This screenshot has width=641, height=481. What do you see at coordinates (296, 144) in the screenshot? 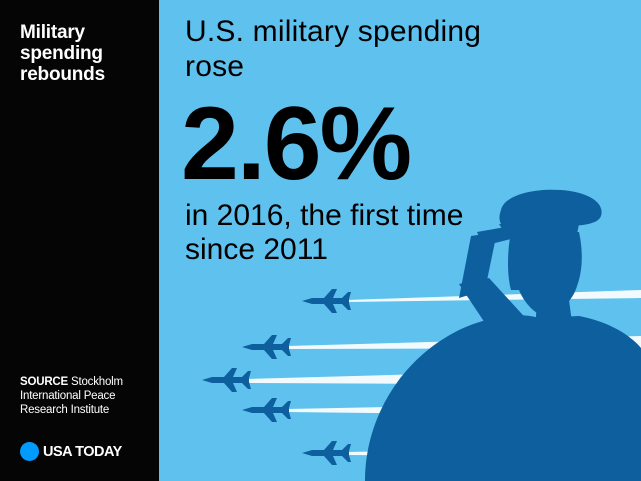
I see `big-number: 2.6%` at bounding box center [296, 144].